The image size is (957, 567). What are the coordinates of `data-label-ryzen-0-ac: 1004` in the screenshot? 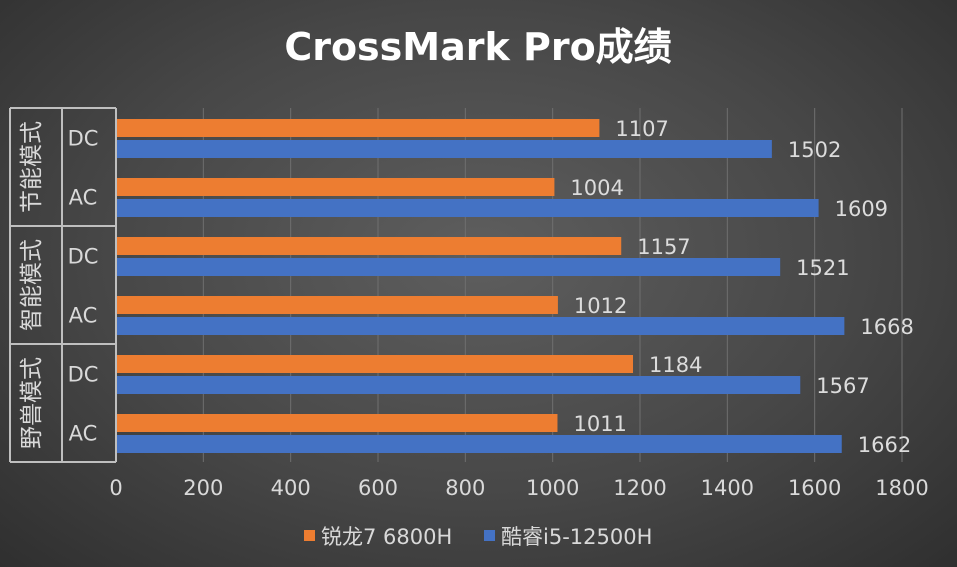 It's located at (596, 188).